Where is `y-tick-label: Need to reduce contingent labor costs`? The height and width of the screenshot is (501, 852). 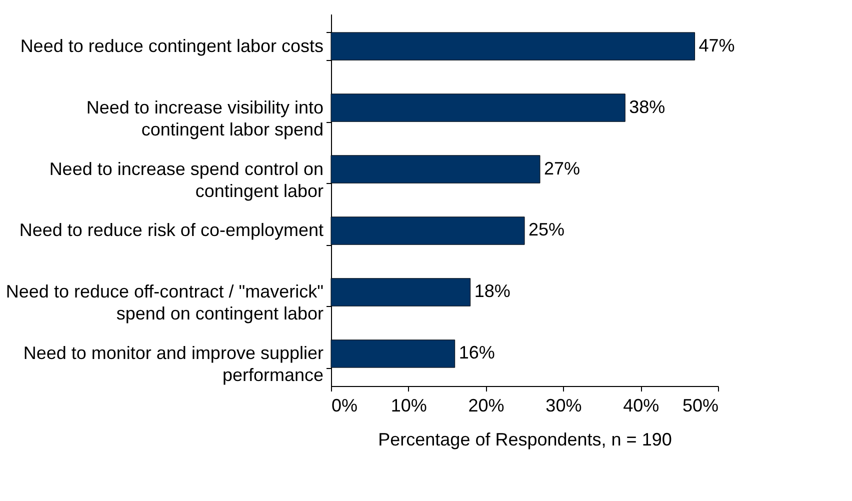
y-tick-label: Need to reduce contingent labor costs is located at coordinates (172, 46).